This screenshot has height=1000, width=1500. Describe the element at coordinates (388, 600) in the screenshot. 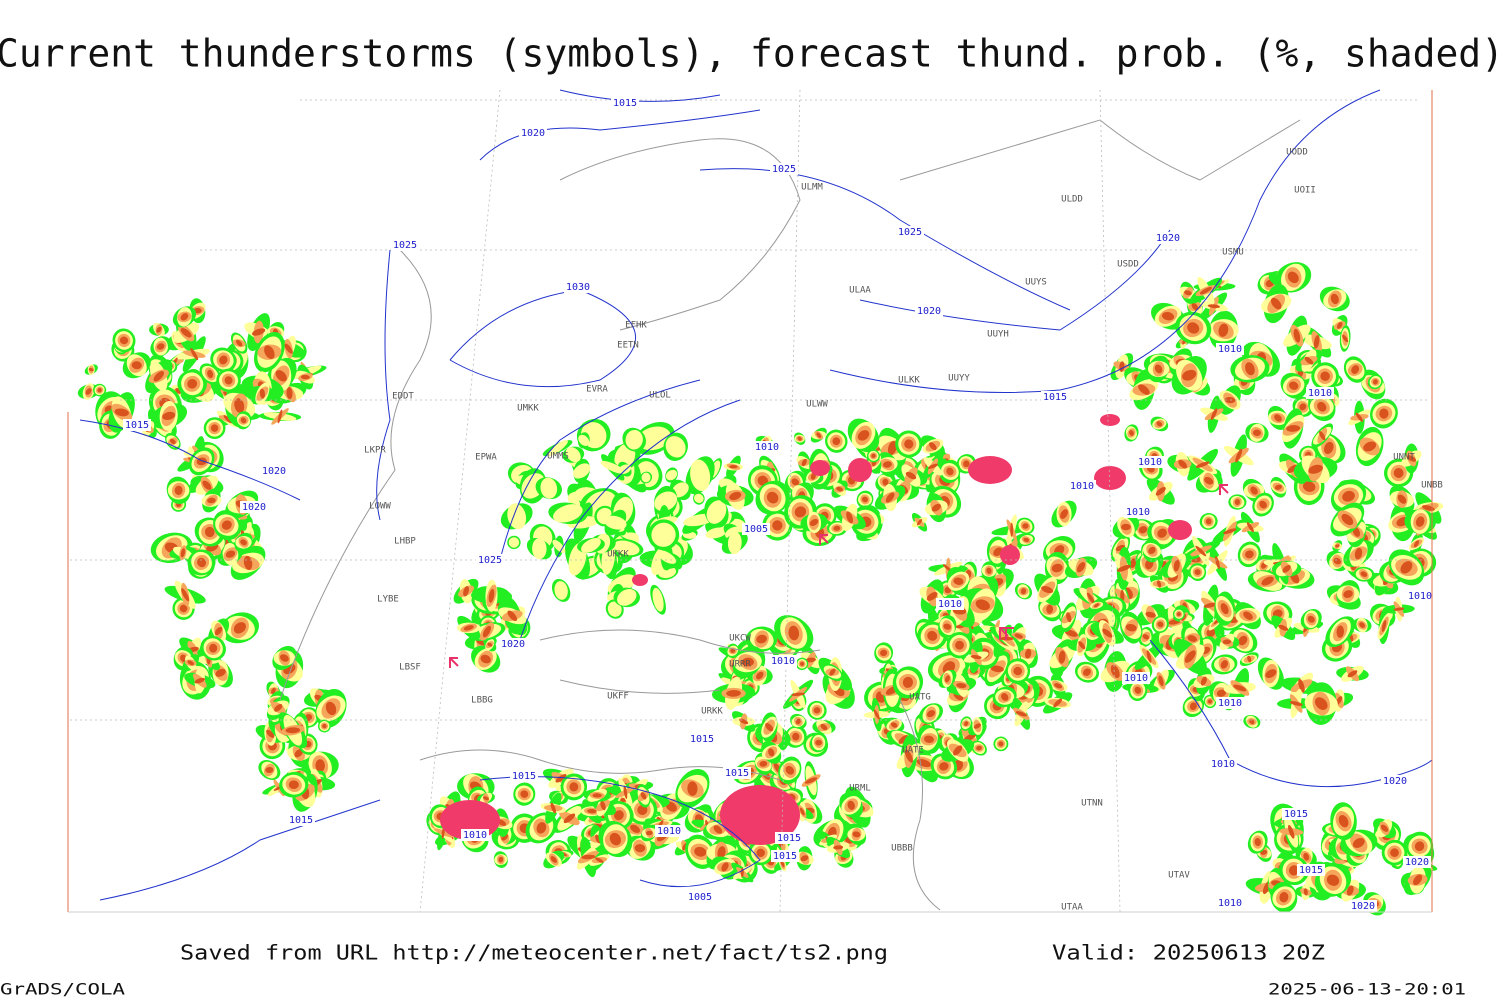

I see `station-label: LYBE` at that location.